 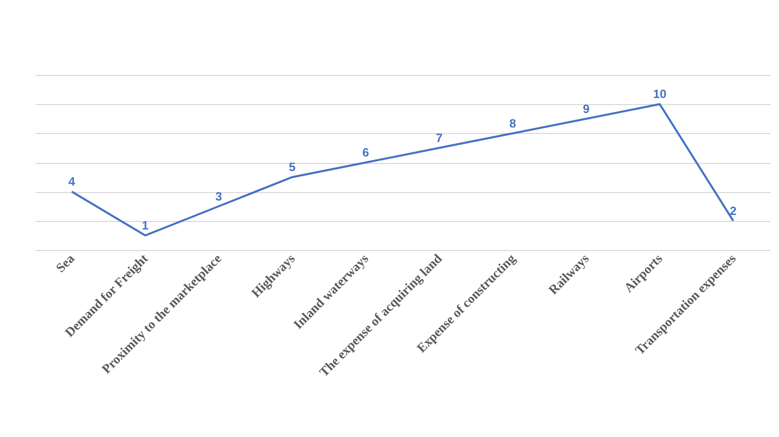 What do you see at coordinates (512, 123) in the screenshot?
I see `data-label: 8` at bounding box center [512, 123].